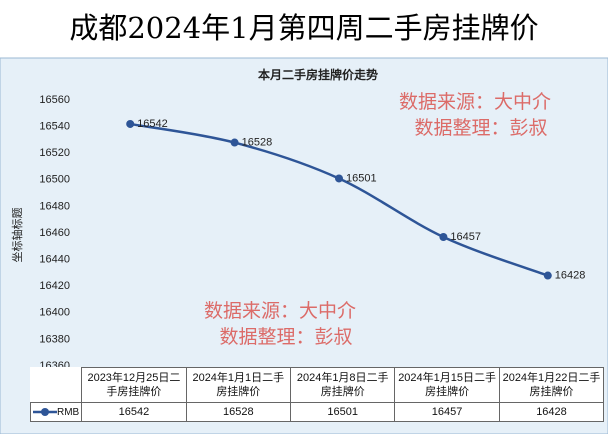 The height and width of the screenshot is (434, 608). I want to click on value-cell: 16542, so click(134, 412).